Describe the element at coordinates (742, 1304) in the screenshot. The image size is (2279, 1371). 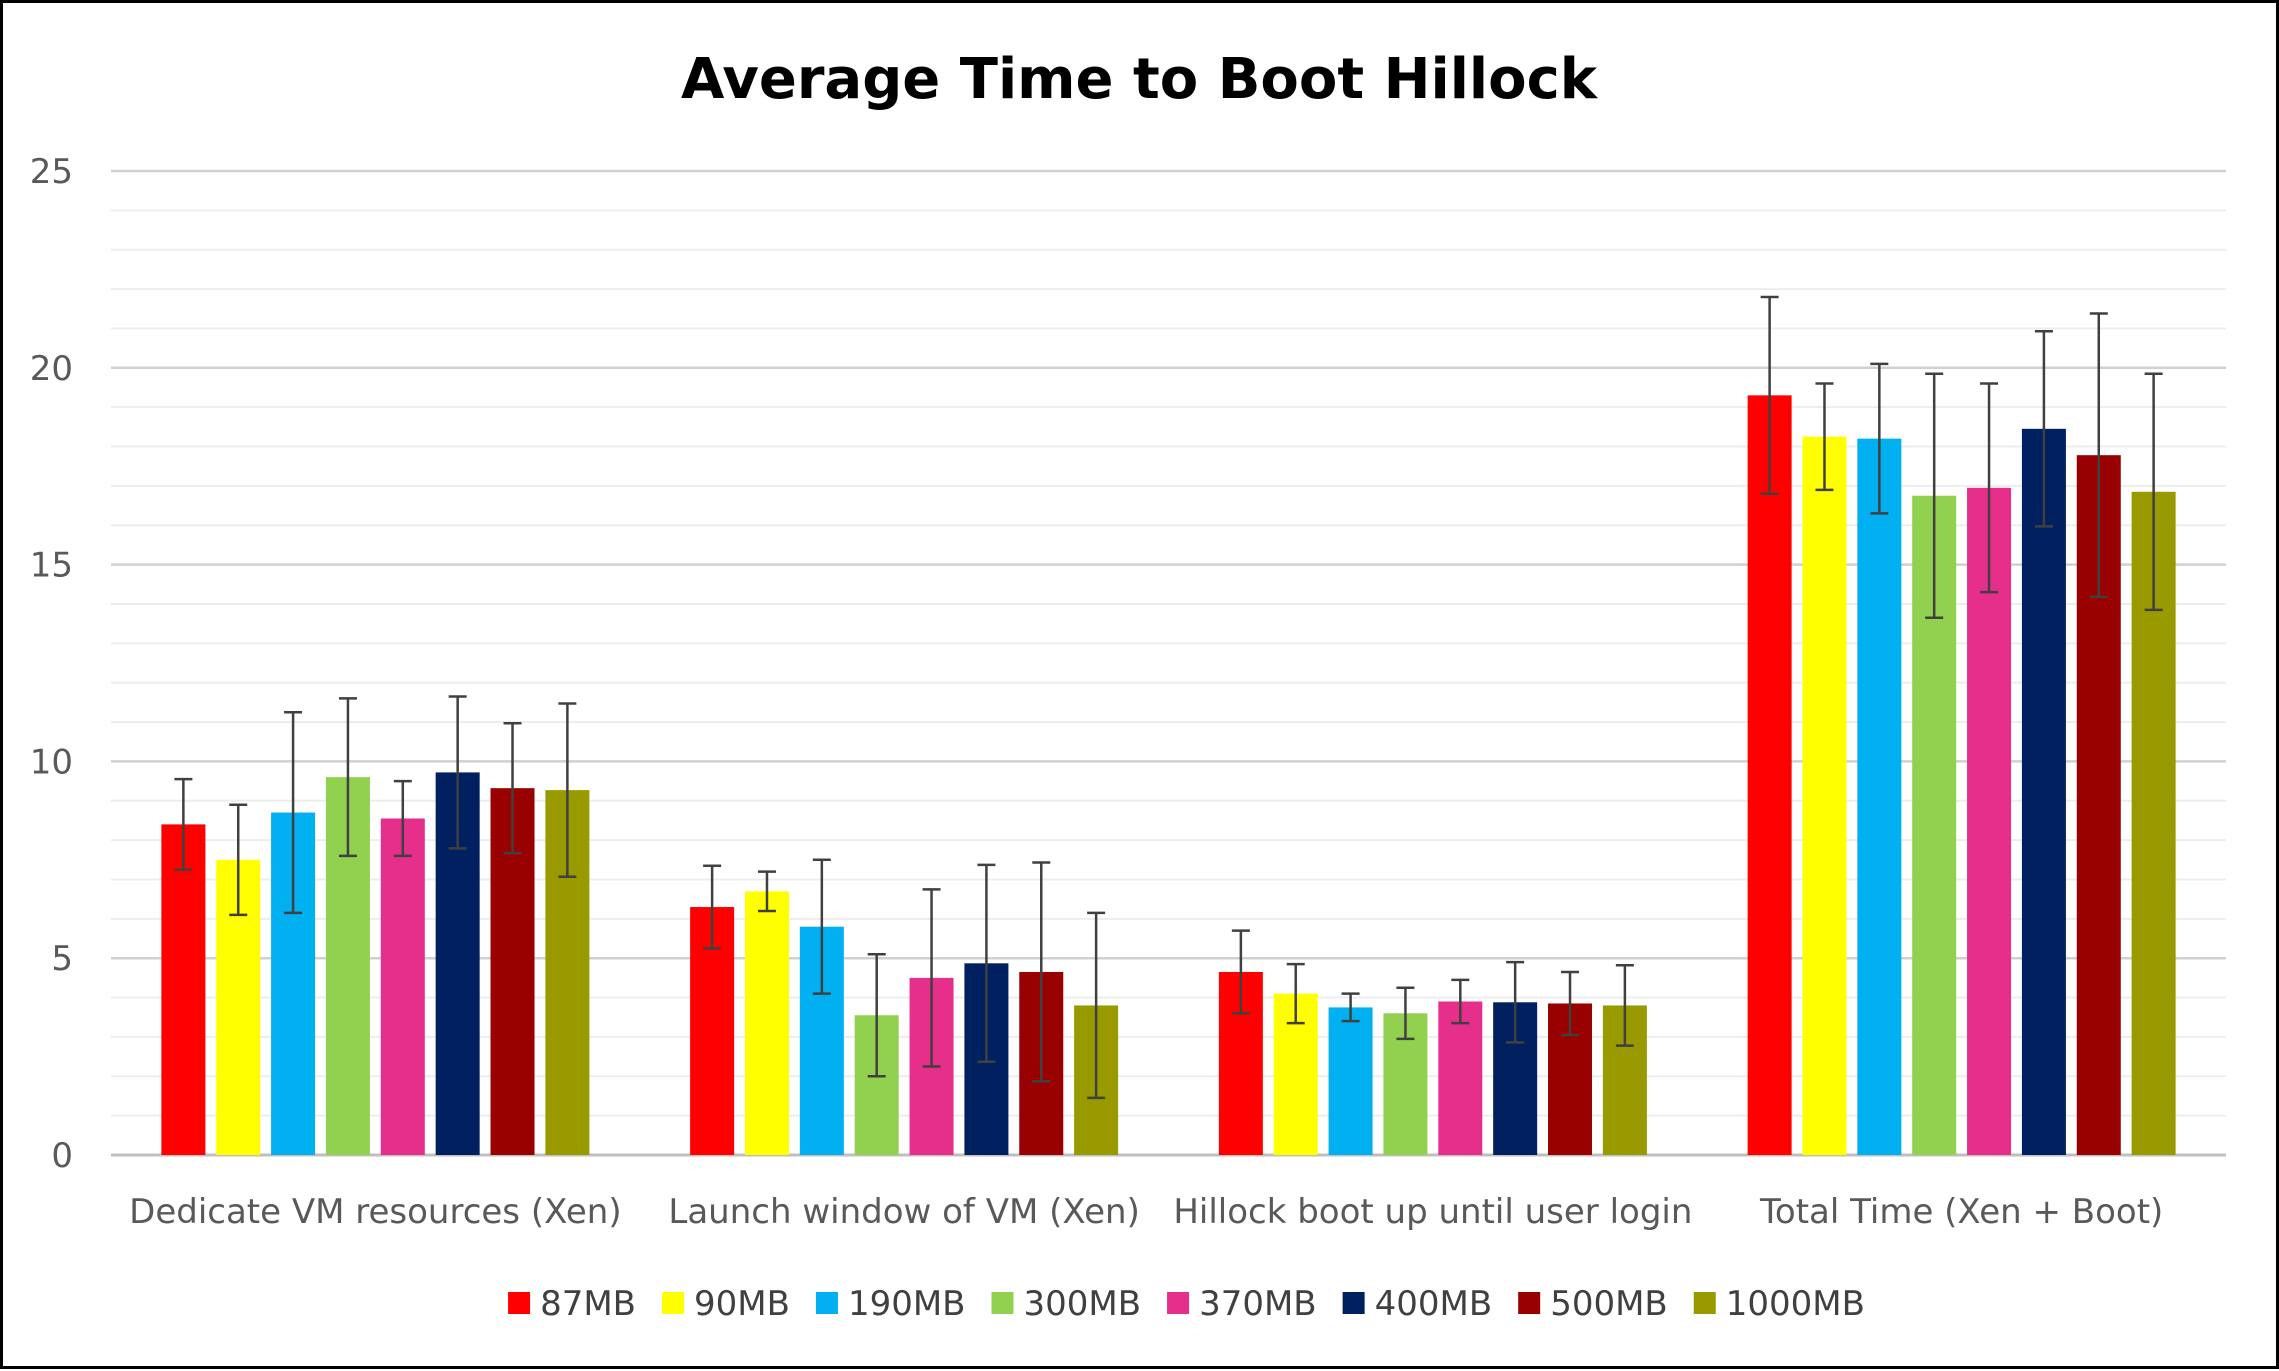
I see `legend-label-90MB: 90MB` at that location.